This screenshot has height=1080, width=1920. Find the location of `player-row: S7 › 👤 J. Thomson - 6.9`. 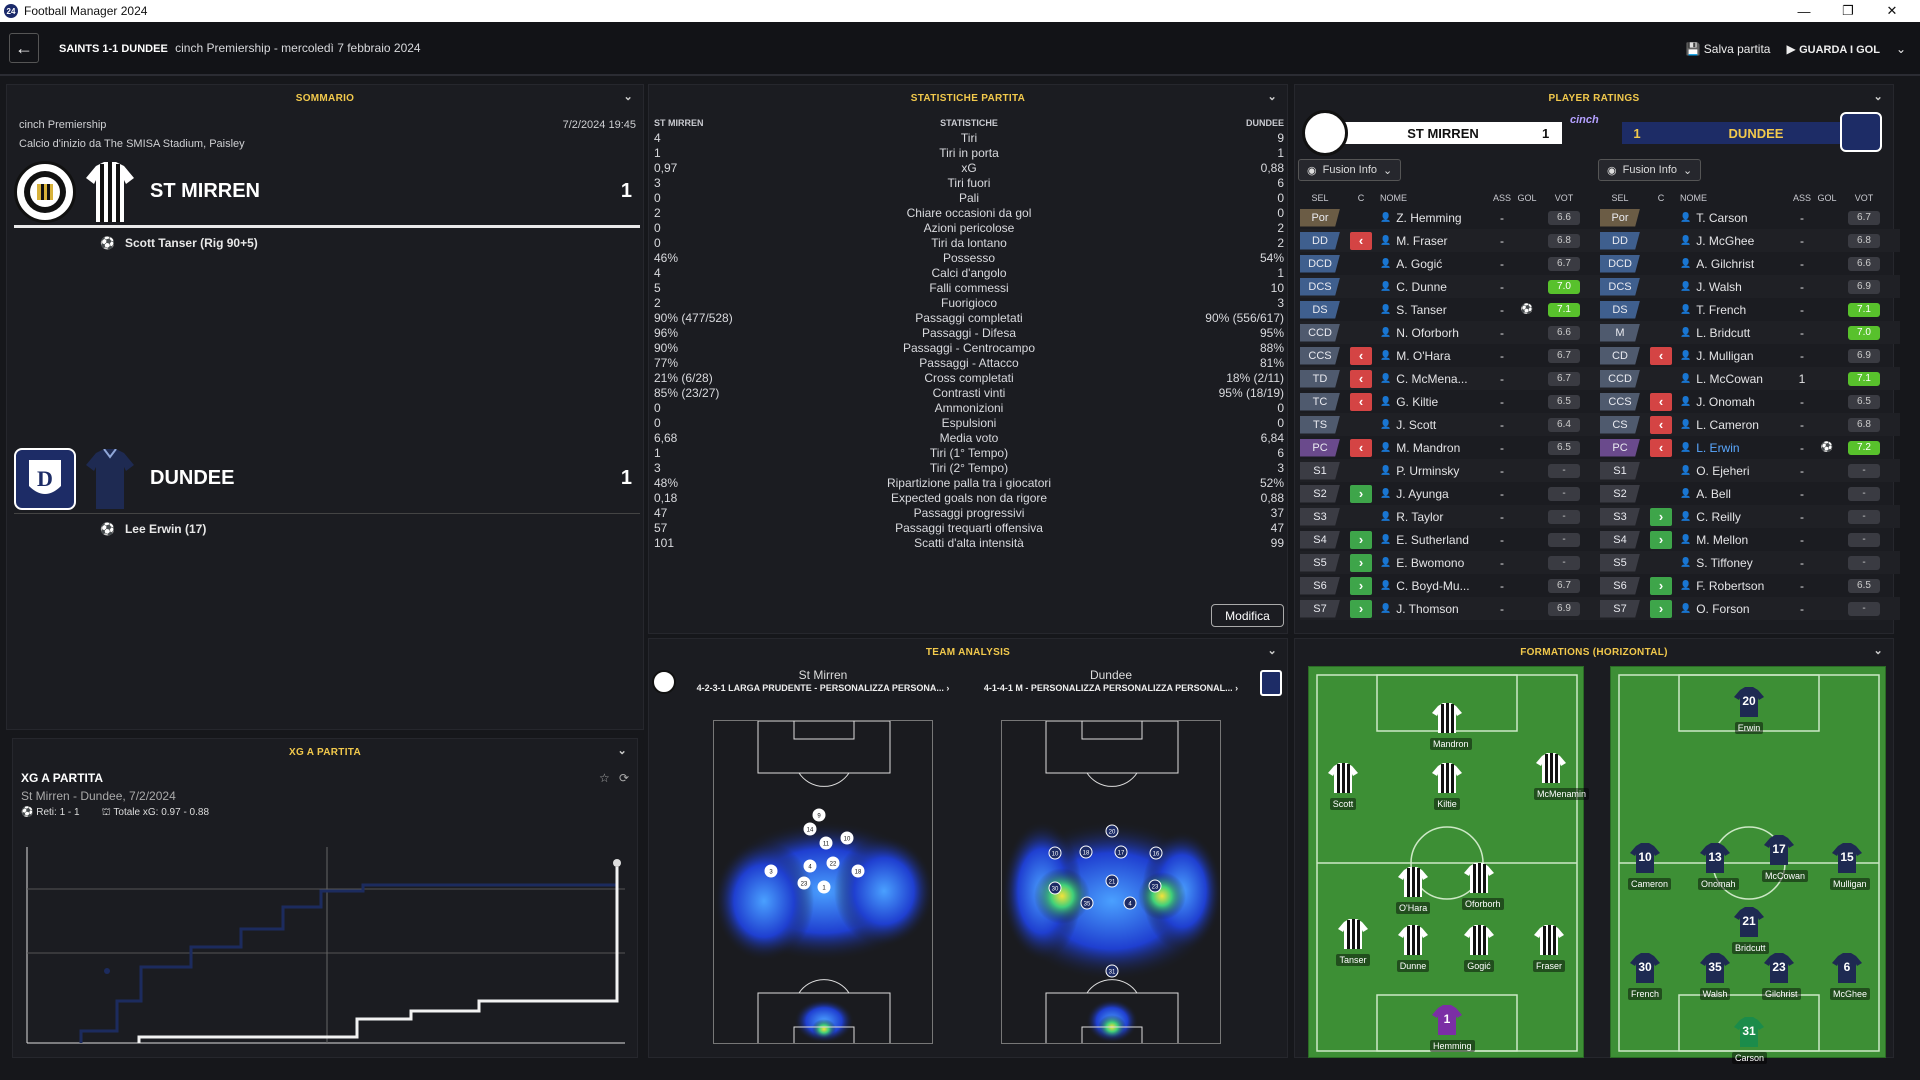

player-row: S7 › 👤 J. Thomson - 6.9 is located at coordinates (1450, 608).